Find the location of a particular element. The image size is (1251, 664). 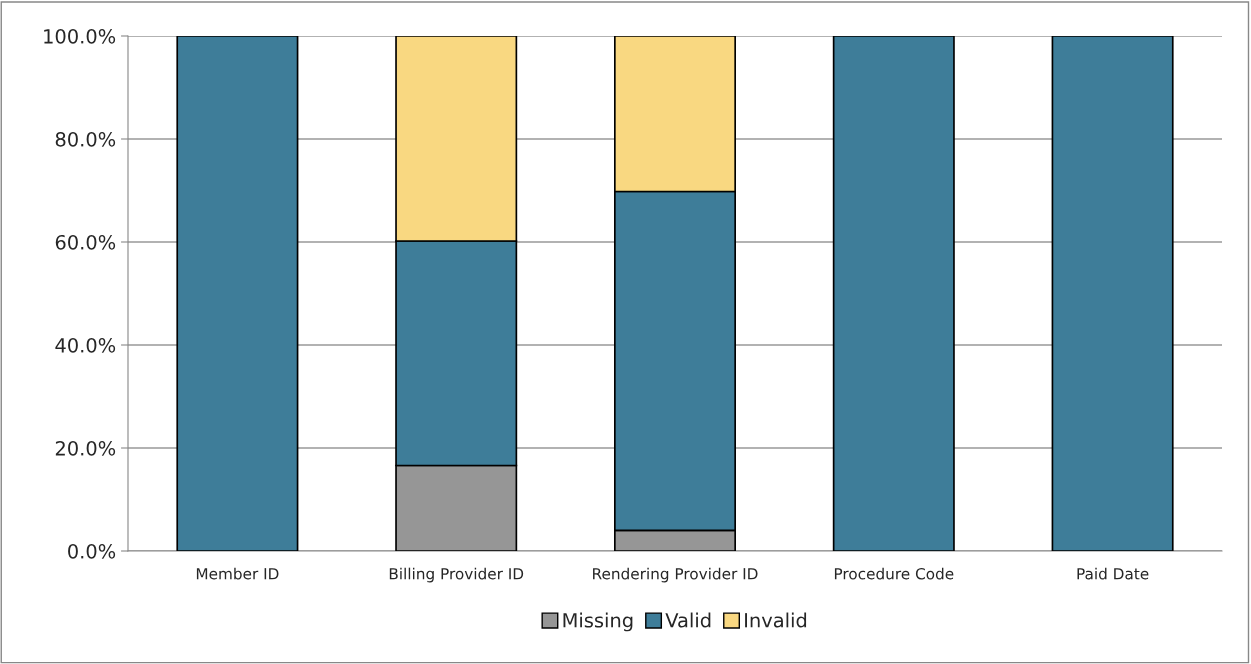

y-tick-label: 60.0% is located at coordinates (85, 242).